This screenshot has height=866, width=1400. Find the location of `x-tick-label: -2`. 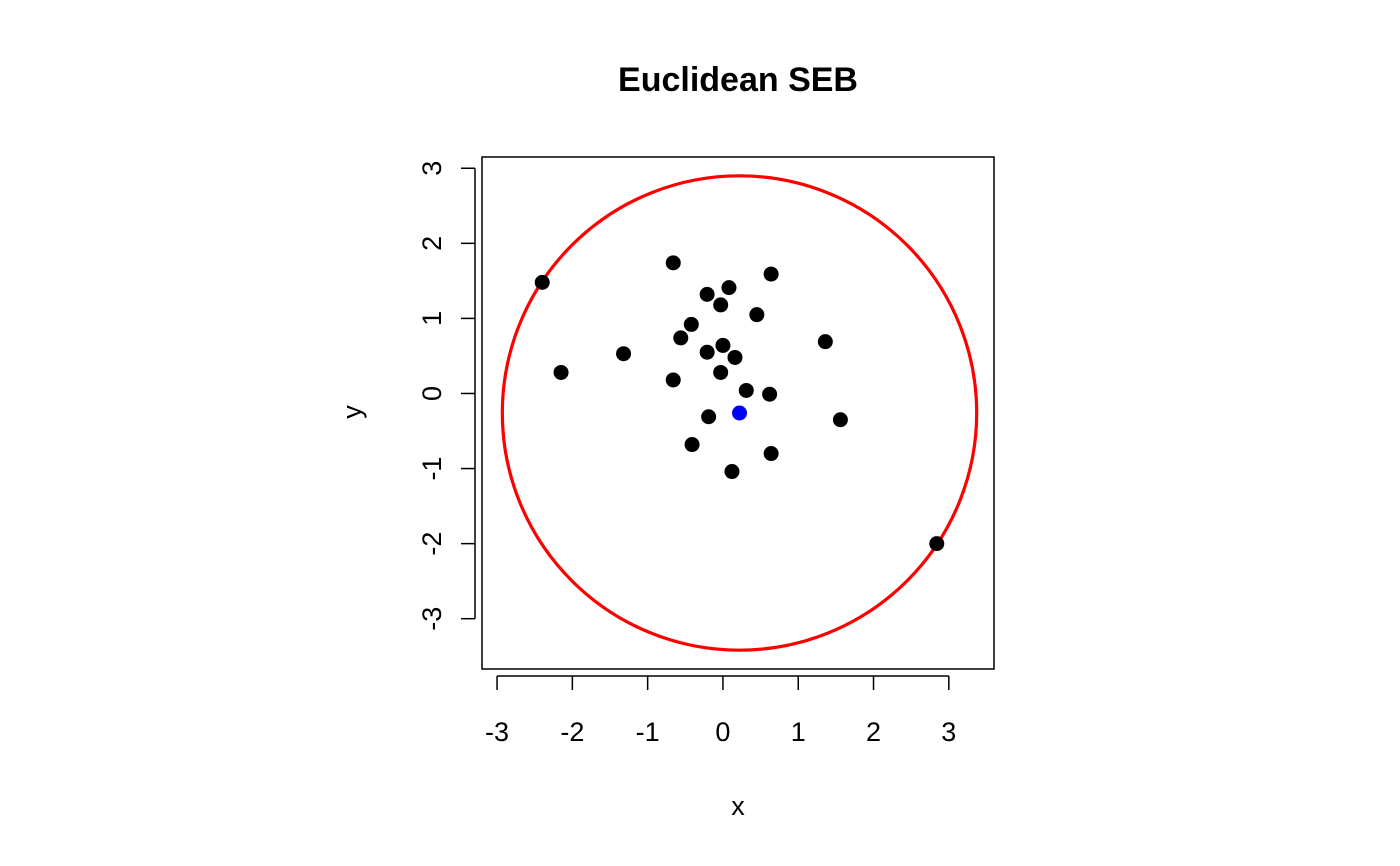

x-tick-label: -2 is located at coordinates (572, 732).